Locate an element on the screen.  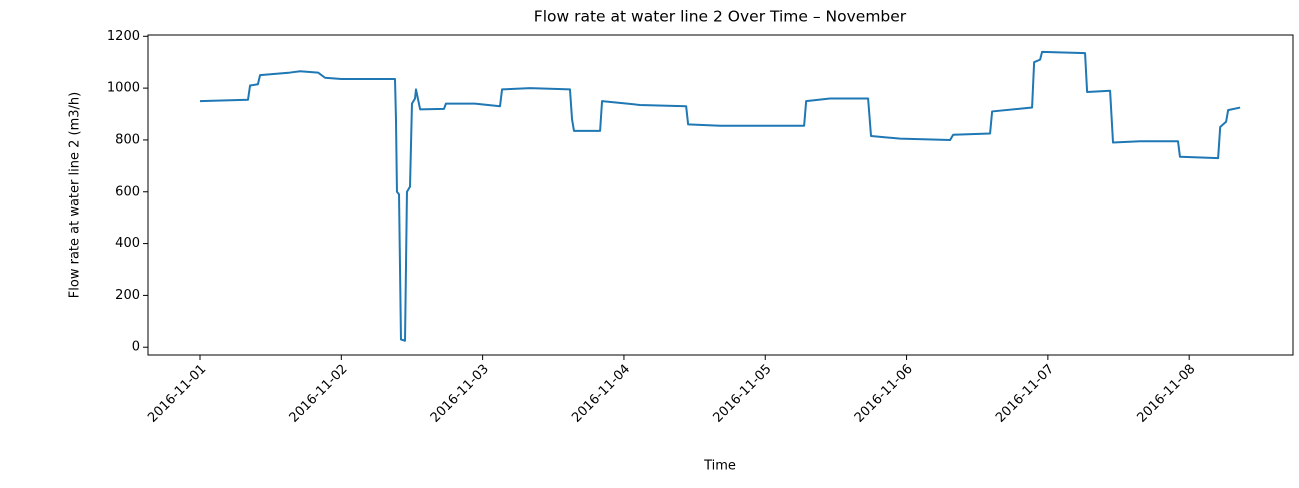
y-tick-label: 1200 is located at coordinates (123, 36).